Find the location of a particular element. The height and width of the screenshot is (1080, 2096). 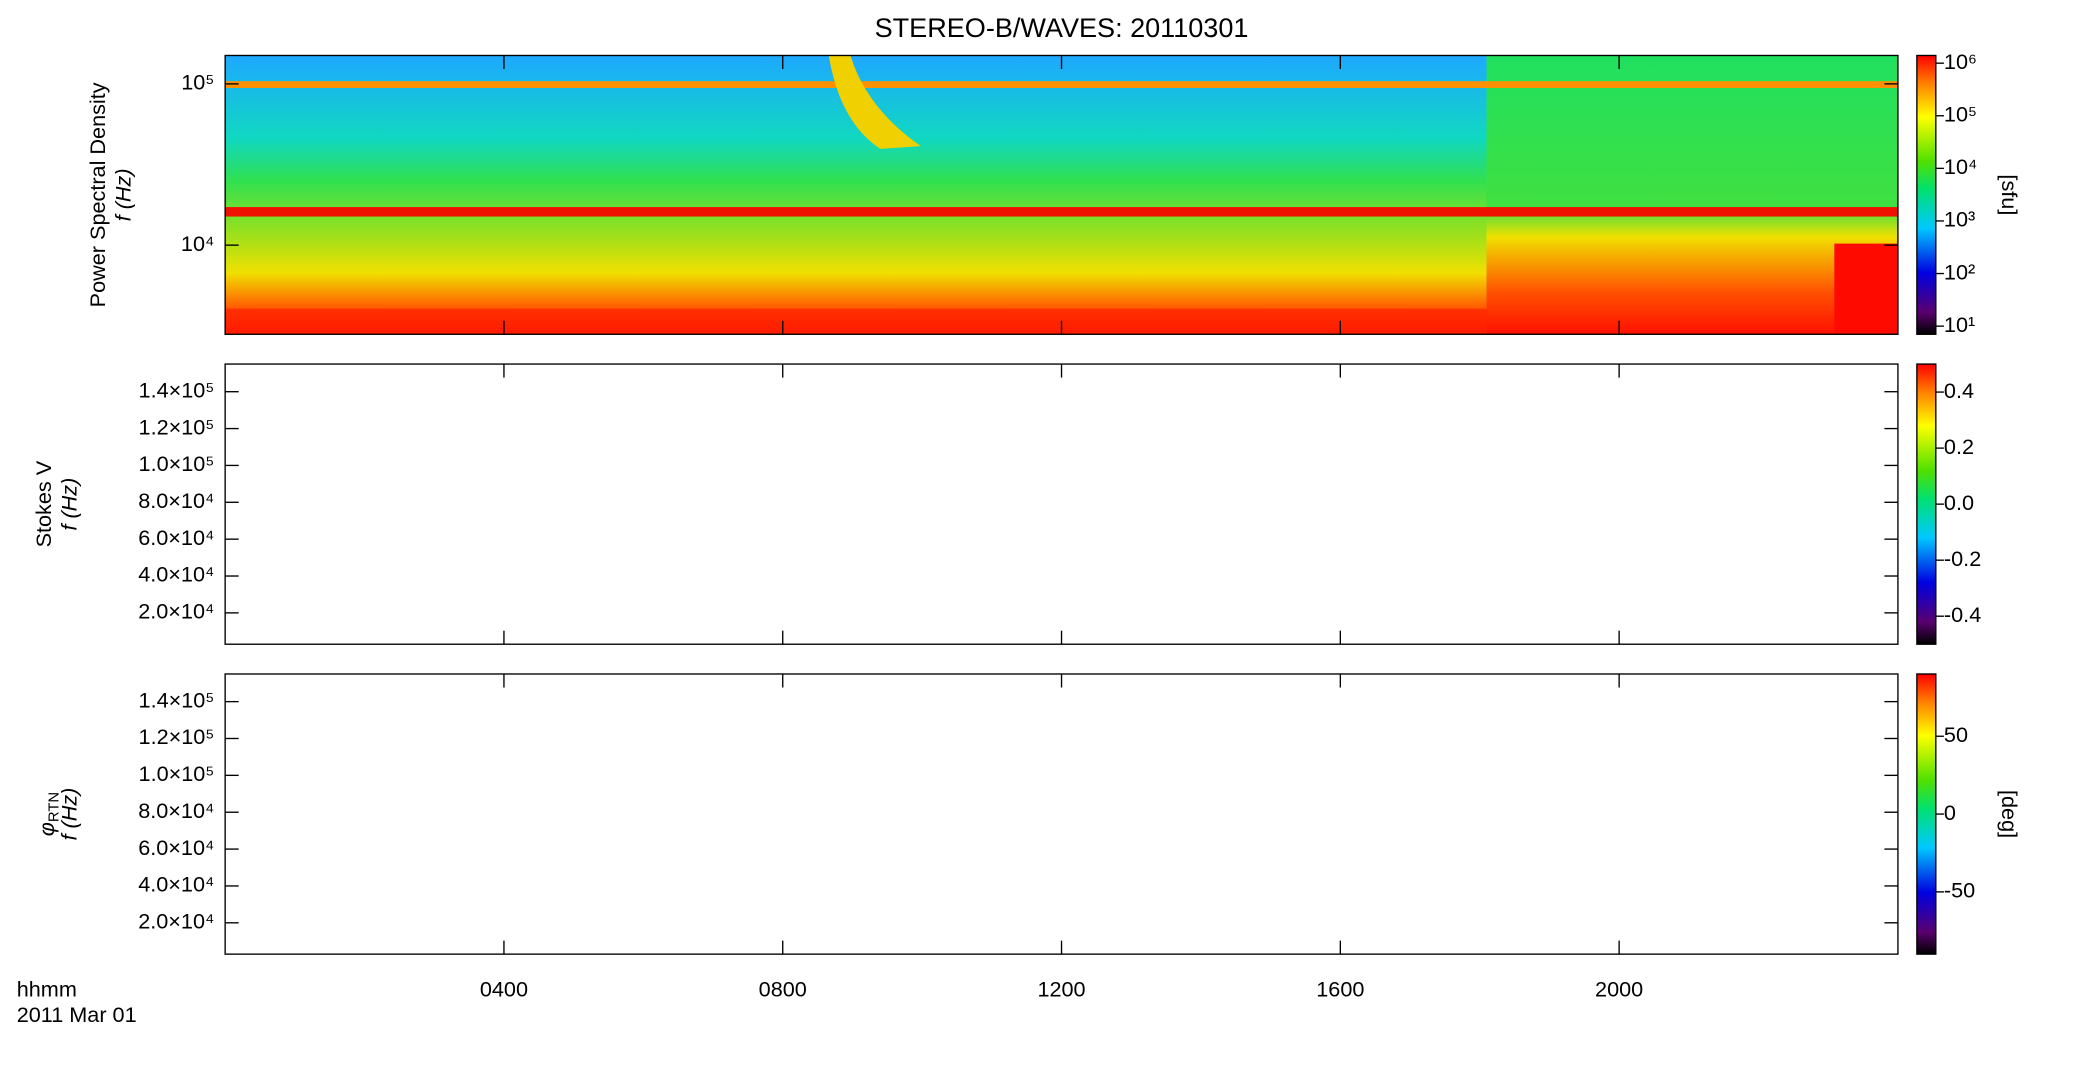

colorbar-label-group: [sfu] is located at coordinates (2009, 194).